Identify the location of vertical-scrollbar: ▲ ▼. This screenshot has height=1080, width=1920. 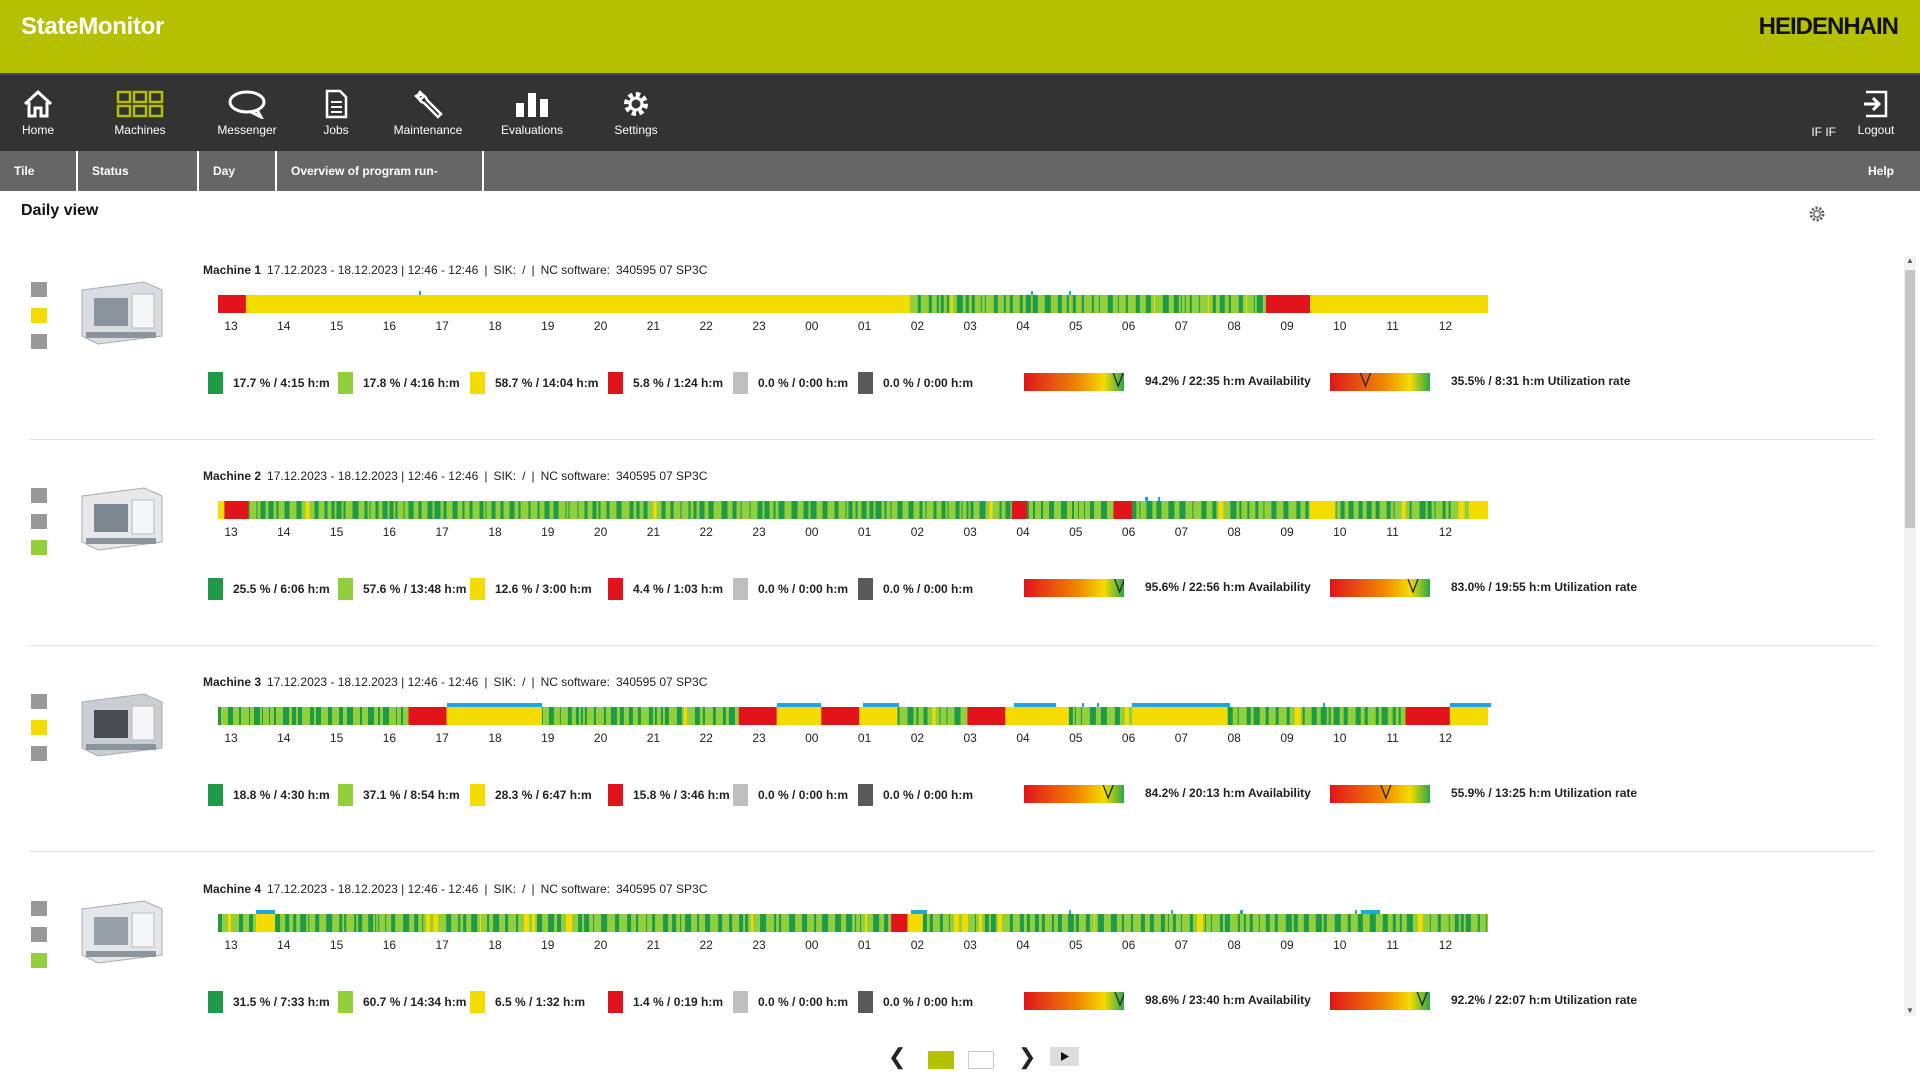
(1910, 636).